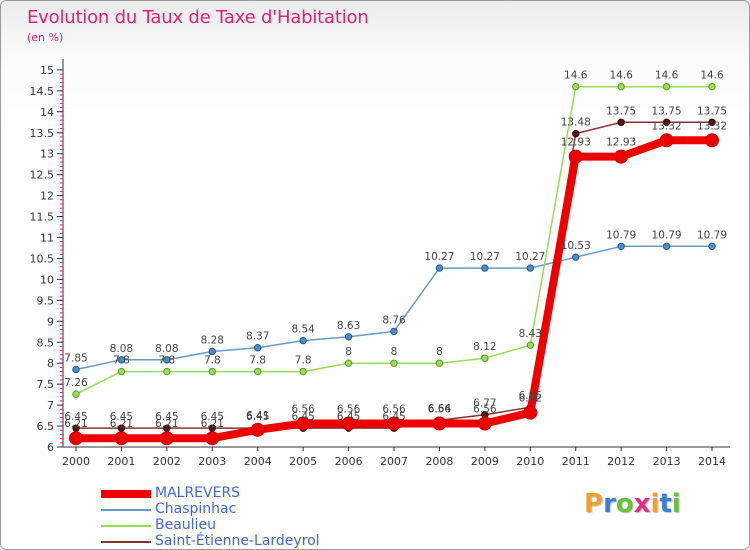 The width and height of the screenshot is (750, 550). What do you see at coordinates (530, 461) in the screenshot?
I see `x-tick-label: 2010` at bounding box center [530, 461].